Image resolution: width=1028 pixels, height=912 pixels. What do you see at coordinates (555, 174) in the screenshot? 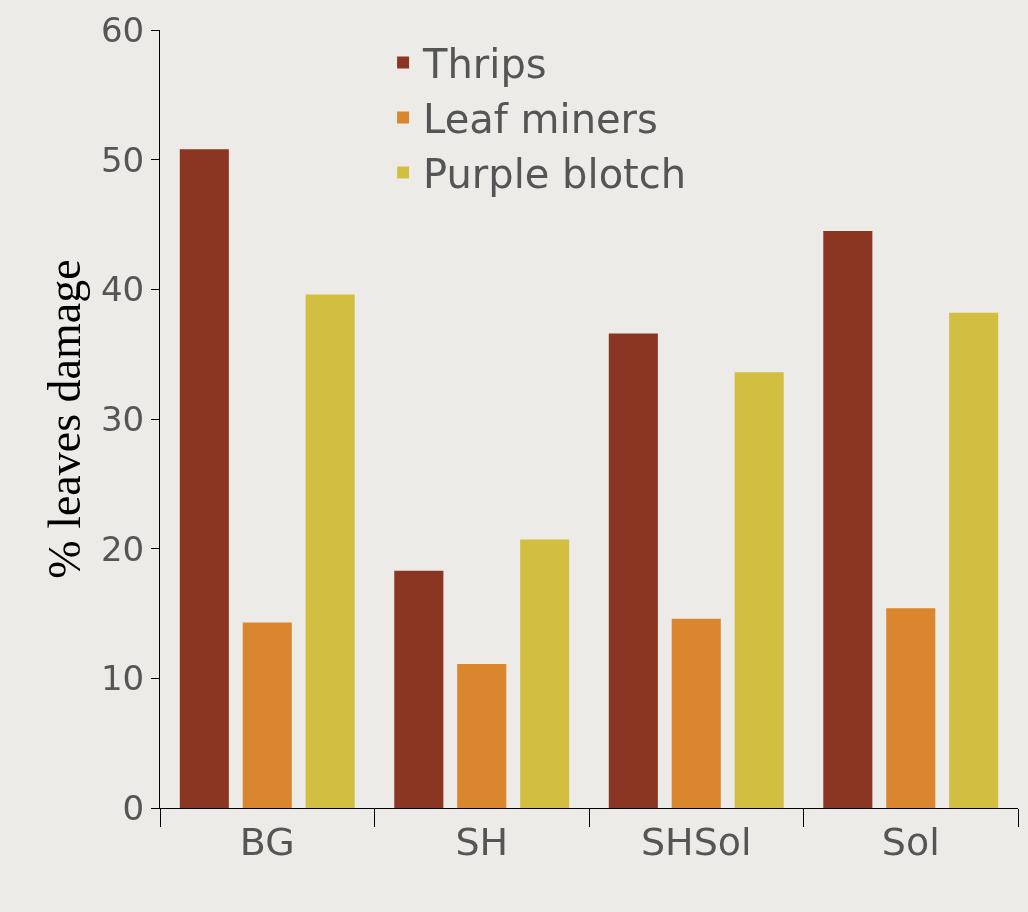
I see `legend-label: Purple blotch` at bounding box center [555, 174].